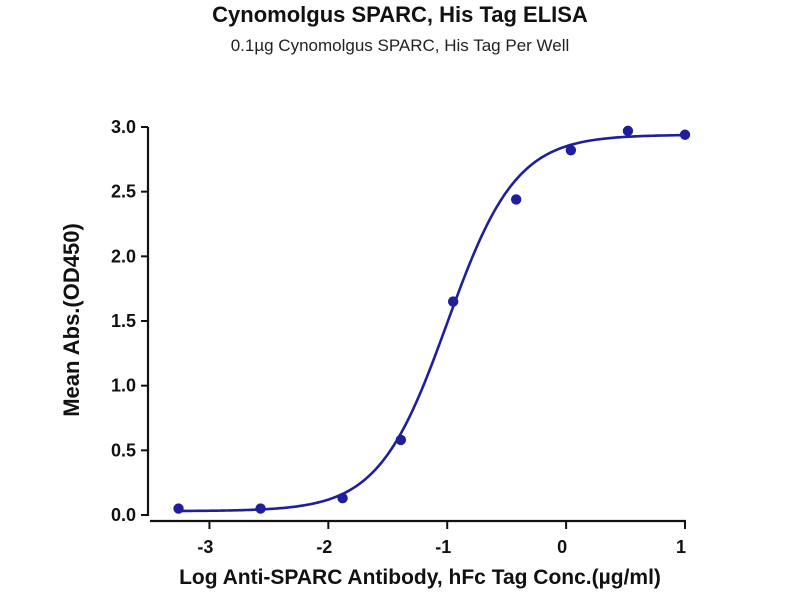 This screenshot has height=600, width=800. What do you see at coordinates (443, 547) in the screenshot?
I see `x-tick-label: -1` at bounding box center [443, 547].